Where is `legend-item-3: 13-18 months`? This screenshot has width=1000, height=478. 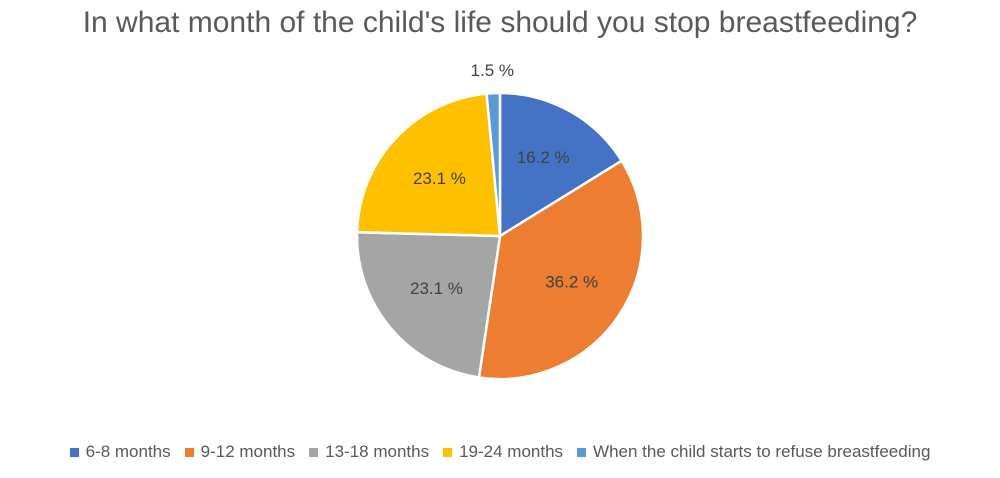 legend-item-3: 13-18 months is located at coordinates (369, 452).